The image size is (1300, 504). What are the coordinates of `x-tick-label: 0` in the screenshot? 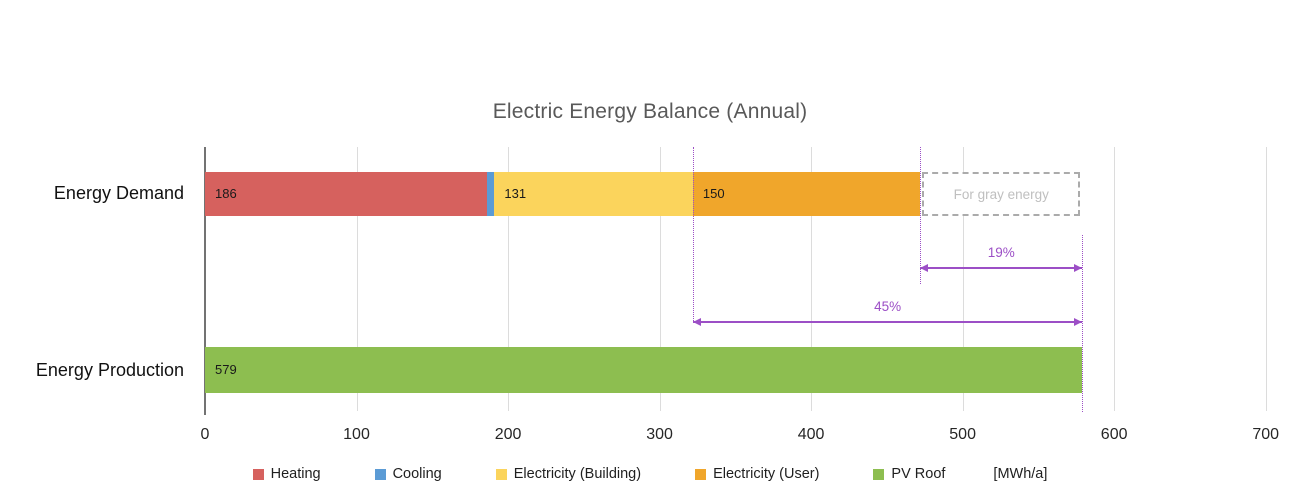 It's located at (205, 434).